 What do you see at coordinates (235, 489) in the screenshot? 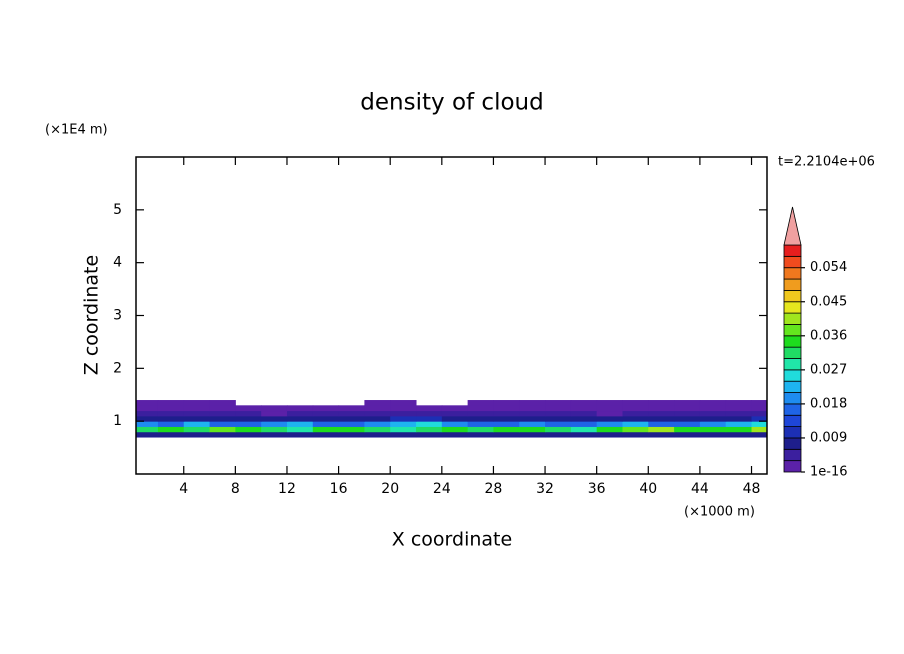
I see `x-tick-label: 8` at bounding box center [235, 489].